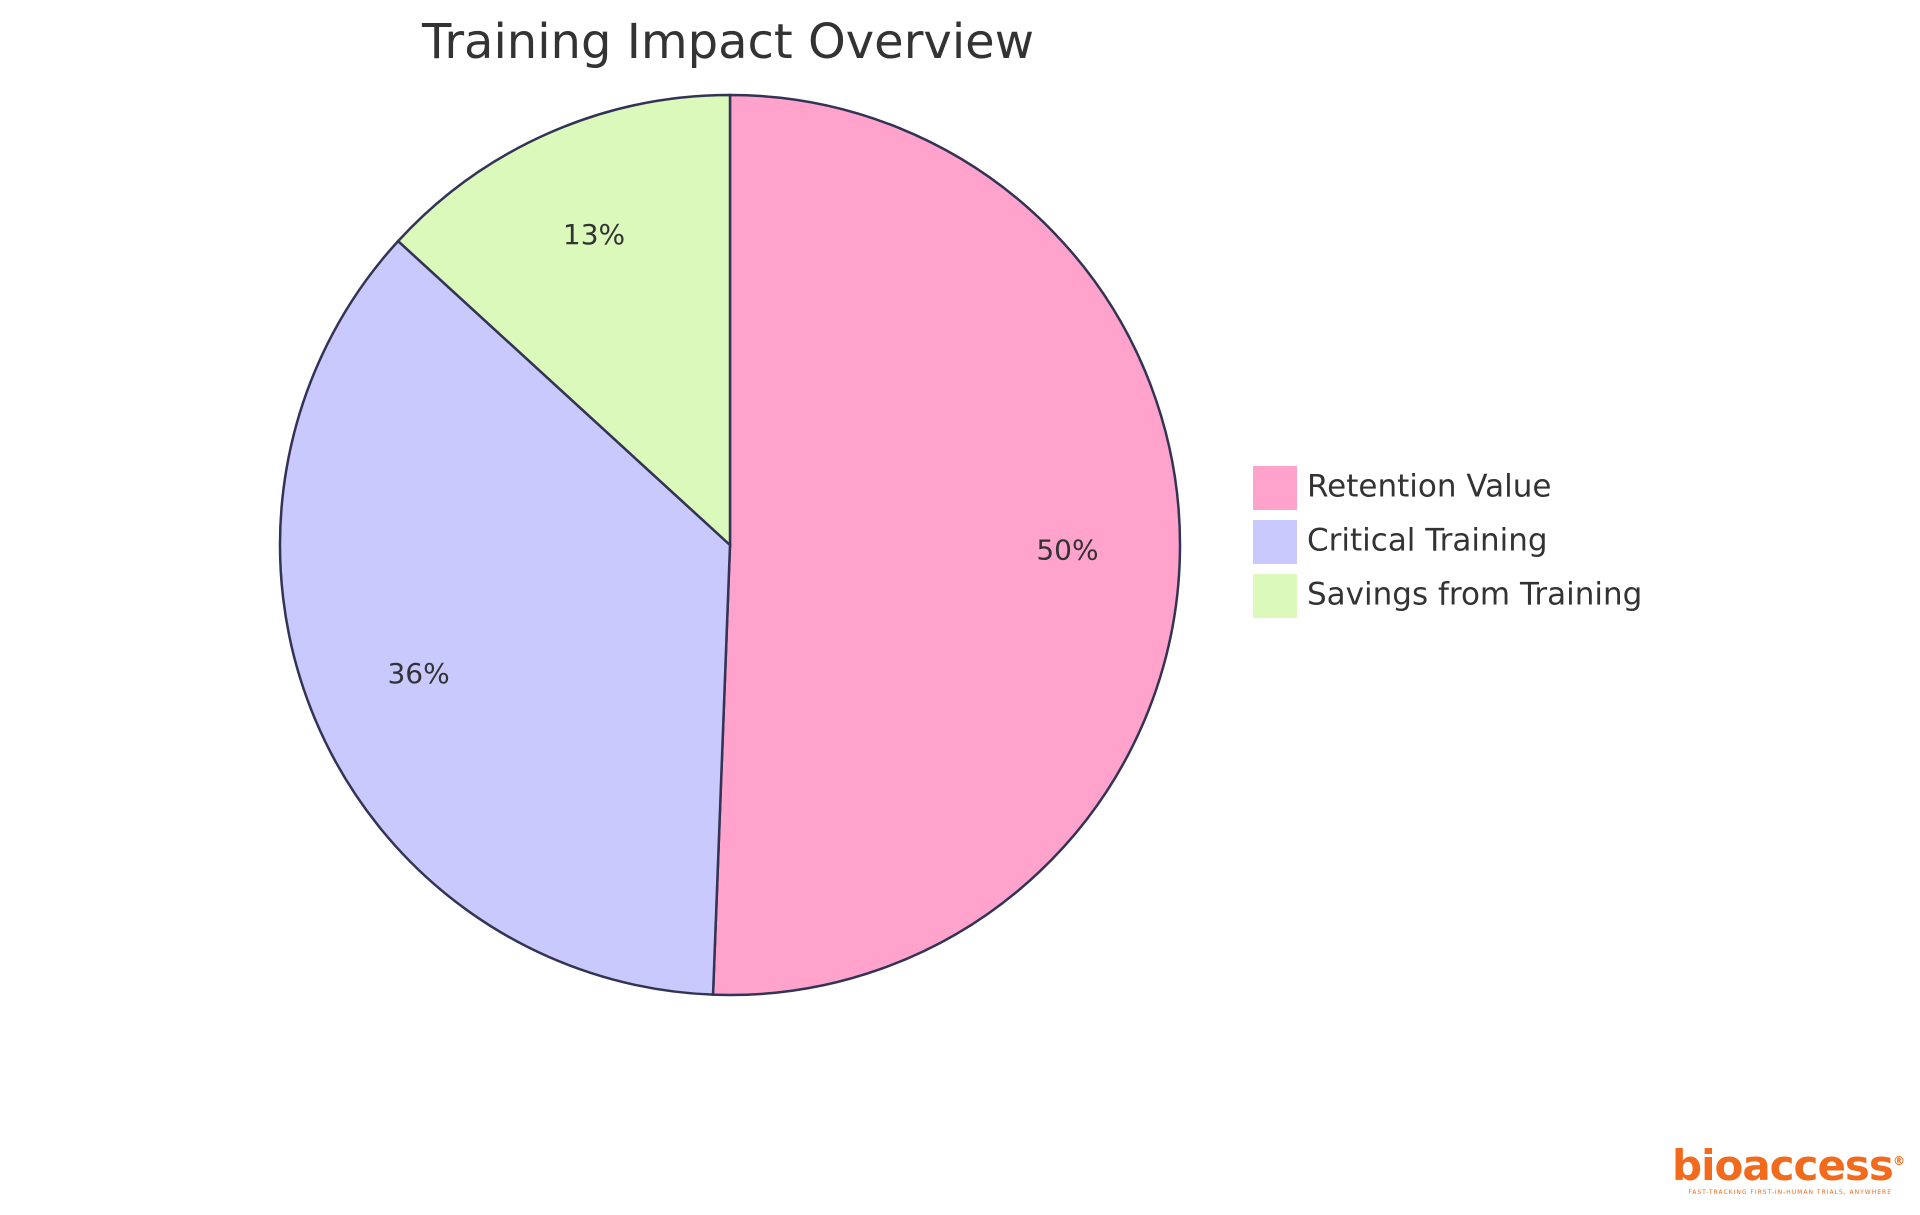 This screenshot has height=1215, width=1920. What do you see at coordinates (1429, 487) in the screenshot?
I see `legend-label-retention-value: Retention Value` at bounding box center [1429, 487].